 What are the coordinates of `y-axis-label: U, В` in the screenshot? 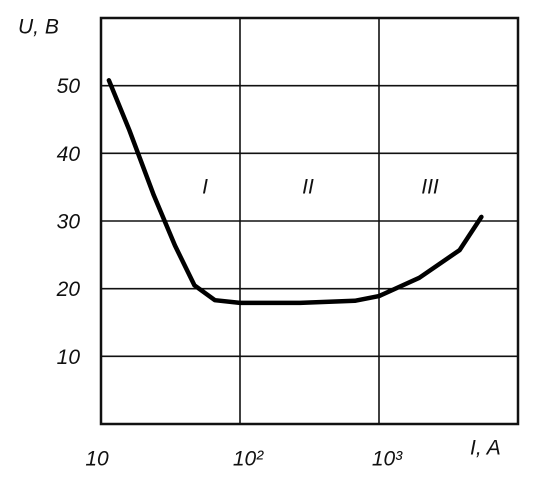 It's located at (38, 27).